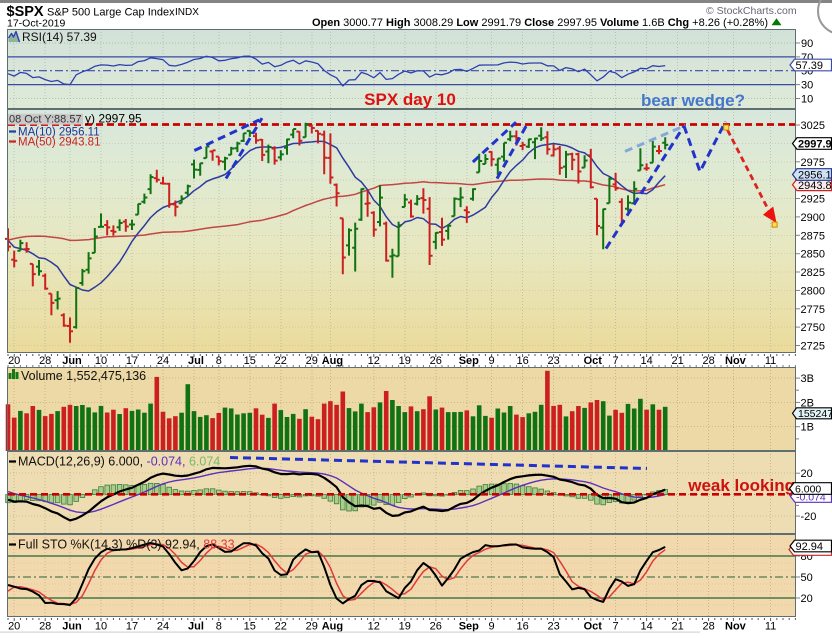  I want to click on svg-text: 57.39, so click(810, 66).